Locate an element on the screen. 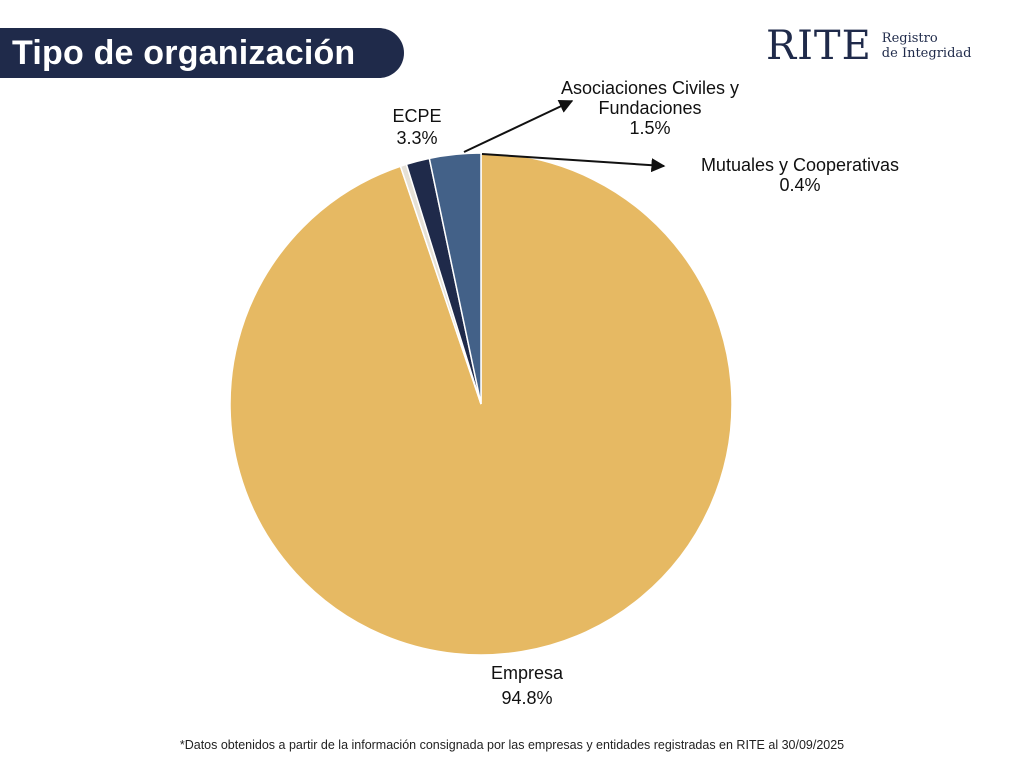 This screenshot has height=768, width=1024. title-banner: Tipo de organización is located at coordinates (202, 53).